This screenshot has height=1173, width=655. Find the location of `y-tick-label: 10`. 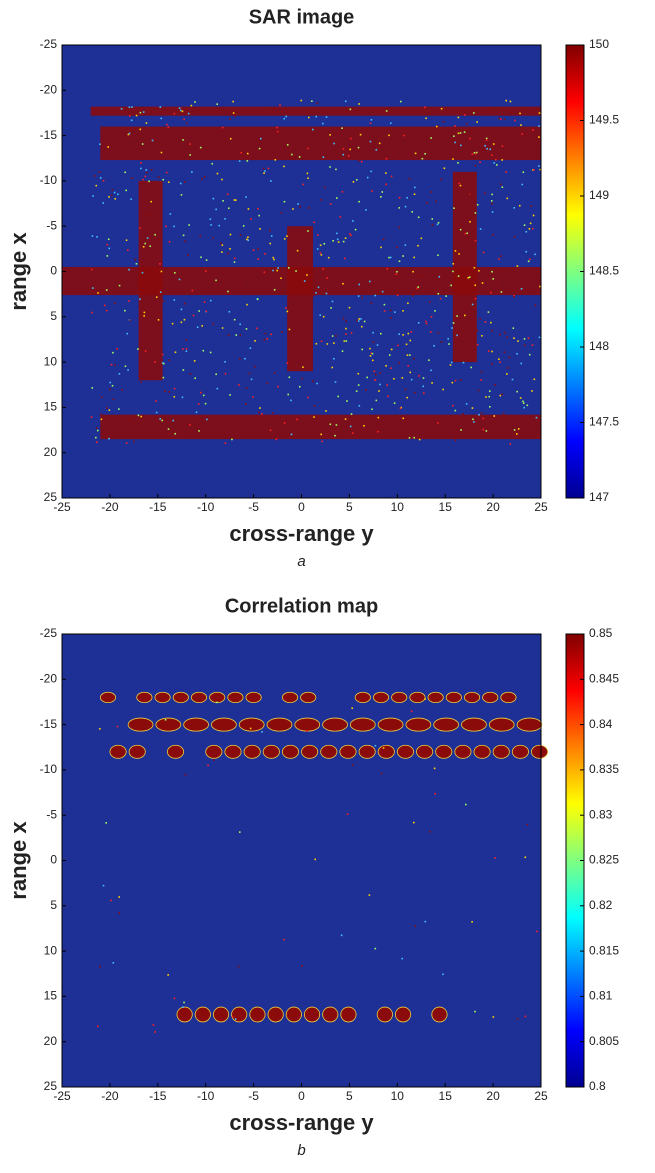

y-tick-label: 10 is located at coordinates (51, 361).